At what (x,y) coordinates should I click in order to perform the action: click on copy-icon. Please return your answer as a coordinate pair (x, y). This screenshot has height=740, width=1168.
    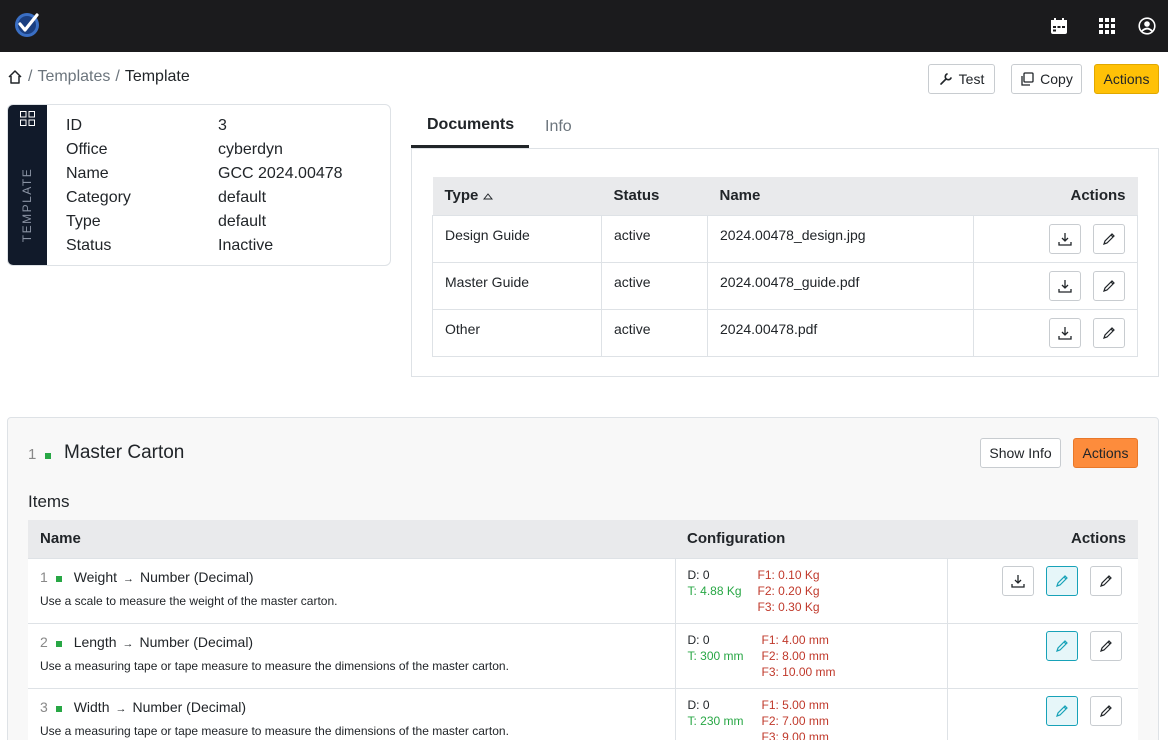
    Looking at the image, I should click on (1027, 79).